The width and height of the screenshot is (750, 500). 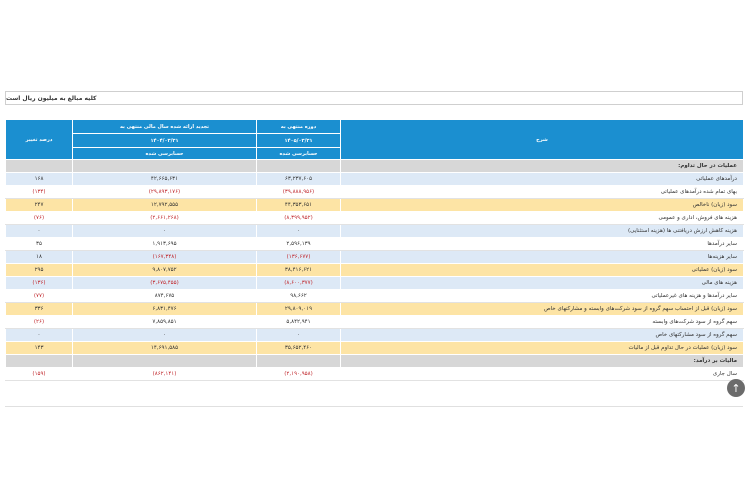 I want to click on previous-value-cell: (۲,۶۶۱,۲۶۸), so click(x=164, y=218).